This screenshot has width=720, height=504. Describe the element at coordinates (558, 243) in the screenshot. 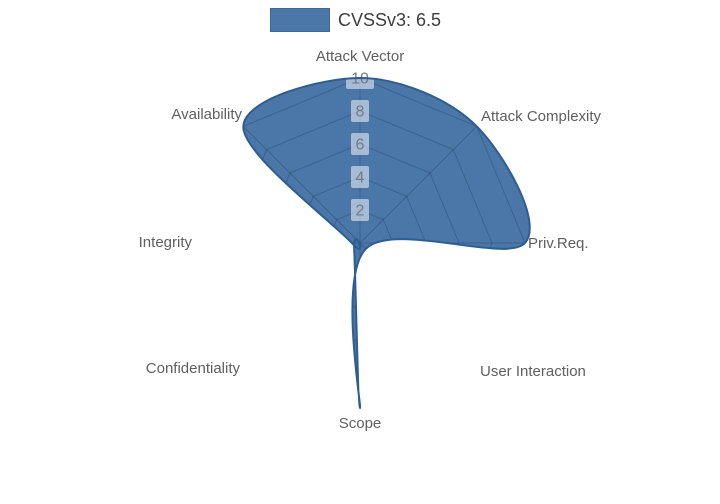

I see `axis-label-priv-req: Priv.Req.` at that location.